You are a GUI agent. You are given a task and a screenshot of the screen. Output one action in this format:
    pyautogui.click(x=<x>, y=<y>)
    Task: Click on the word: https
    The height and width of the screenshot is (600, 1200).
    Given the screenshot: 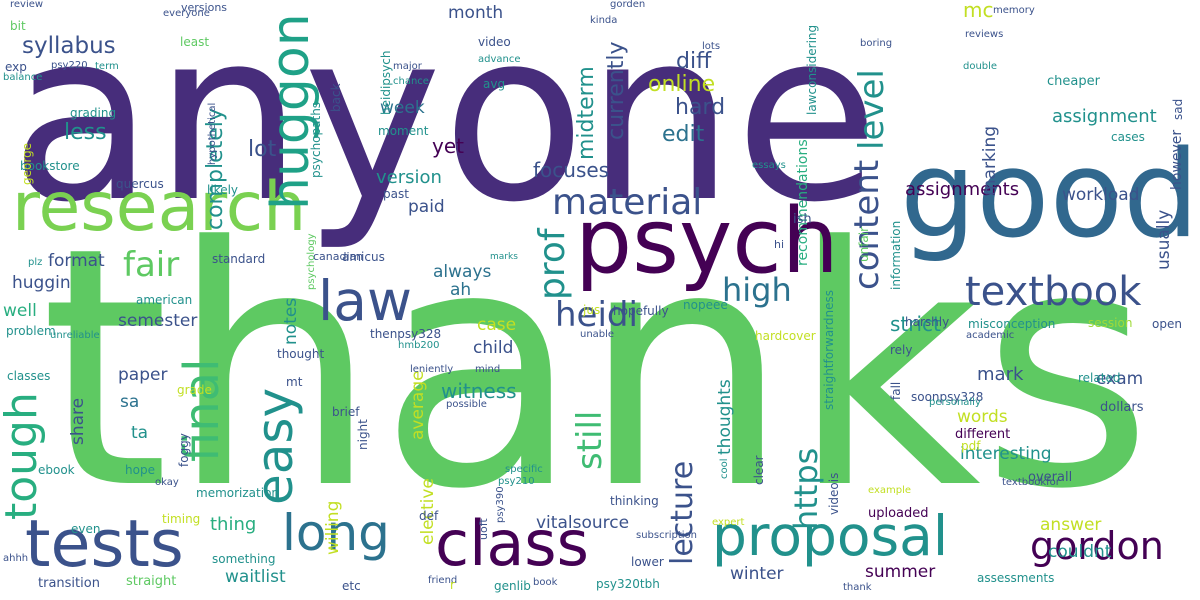 What is the action you would take?
    pyautogui.click(x=806, y=488)
    